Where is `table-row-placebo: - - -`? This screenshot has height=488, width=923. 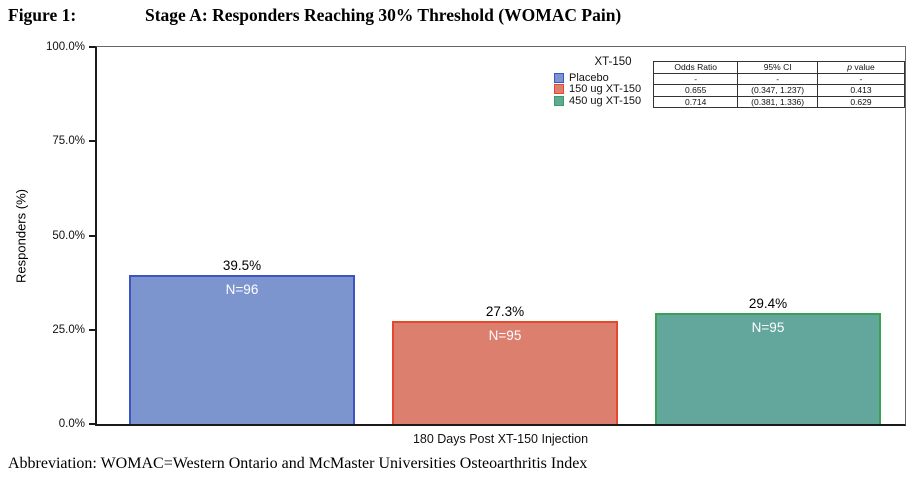
table-row-placebo: - - - is located at coordinates (779, 78).